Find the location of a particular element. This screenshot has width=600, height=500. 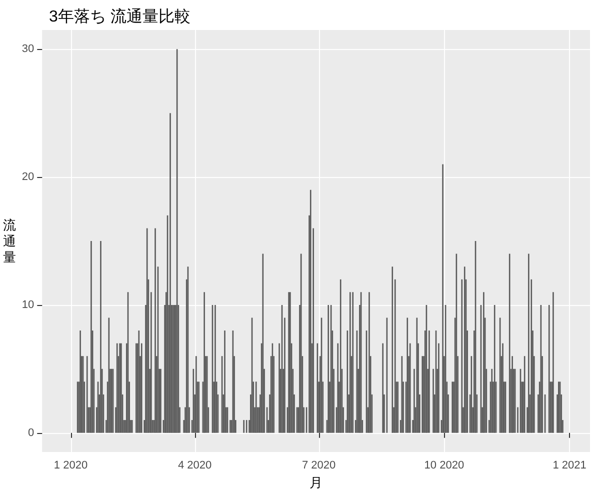

chart-title: 3年落ち 流通量比較 is located at coordinates (119, 17).